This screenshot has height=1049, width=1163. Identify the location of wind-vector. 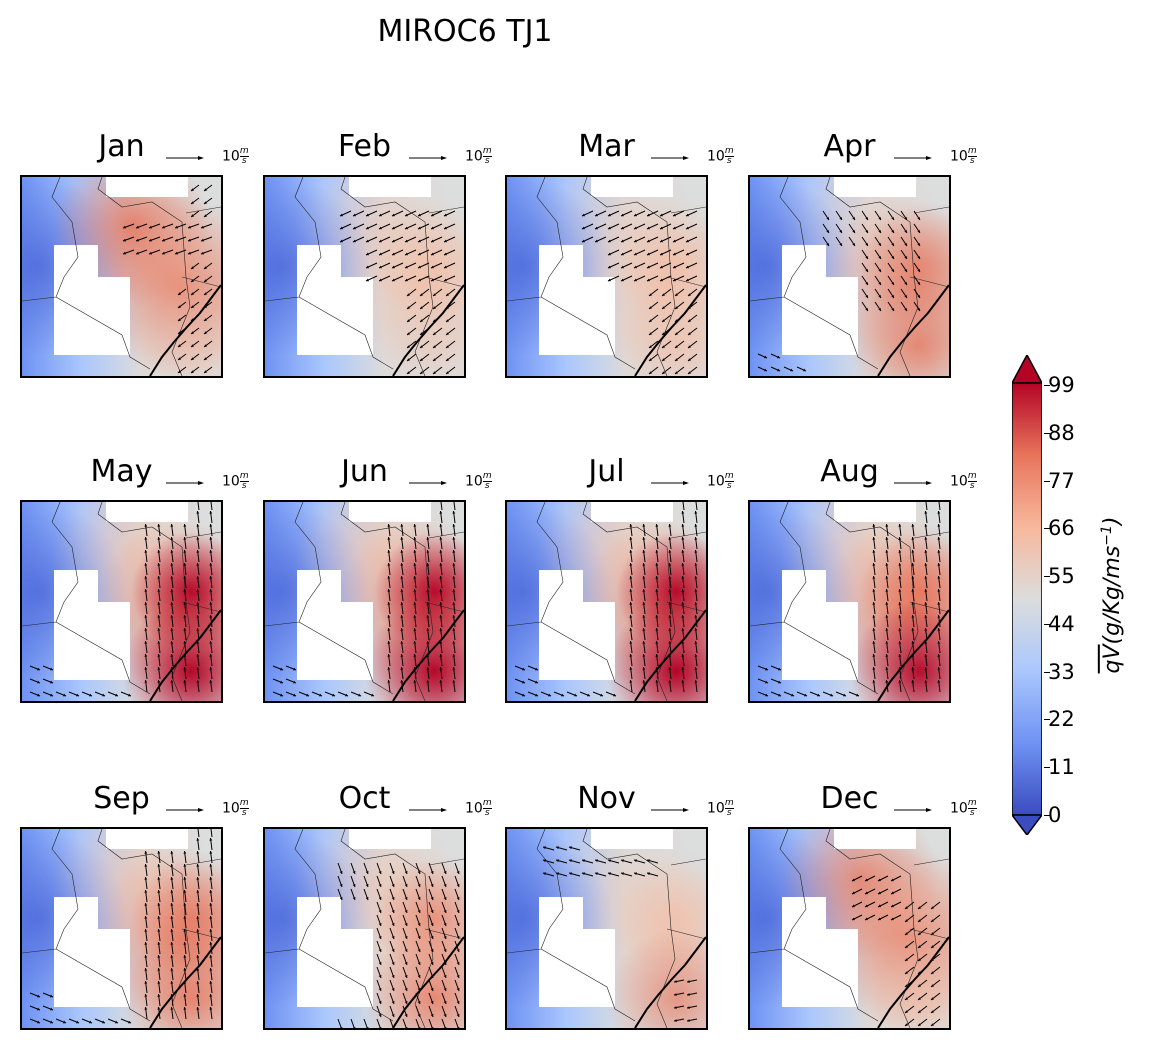
(211, 506).